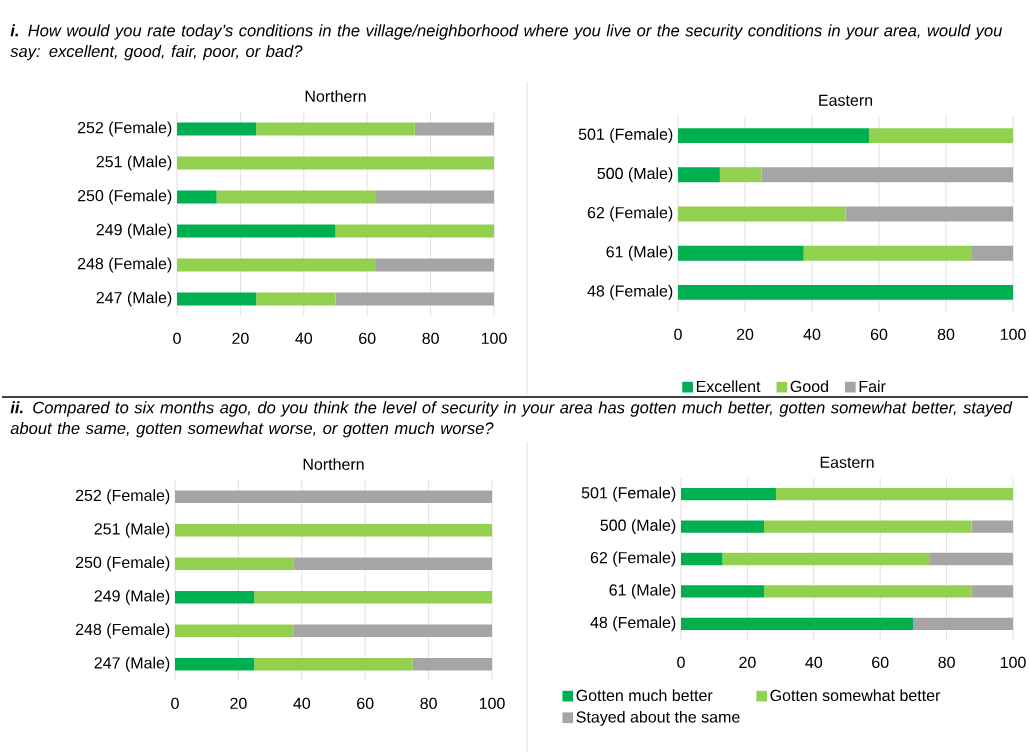 The image size is (1030, 753). What do you see at coordinates (658, 718) in the screenshot?
I see `legend-label: Stayed about the same` at bounding box center [658, 718].